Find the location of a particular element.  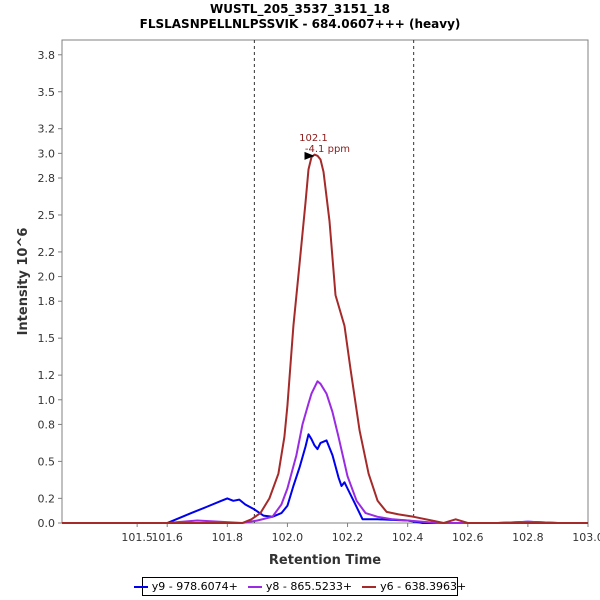

legend-label-y8: y8 - 865.5233+ is located at coordinates (309, 586).